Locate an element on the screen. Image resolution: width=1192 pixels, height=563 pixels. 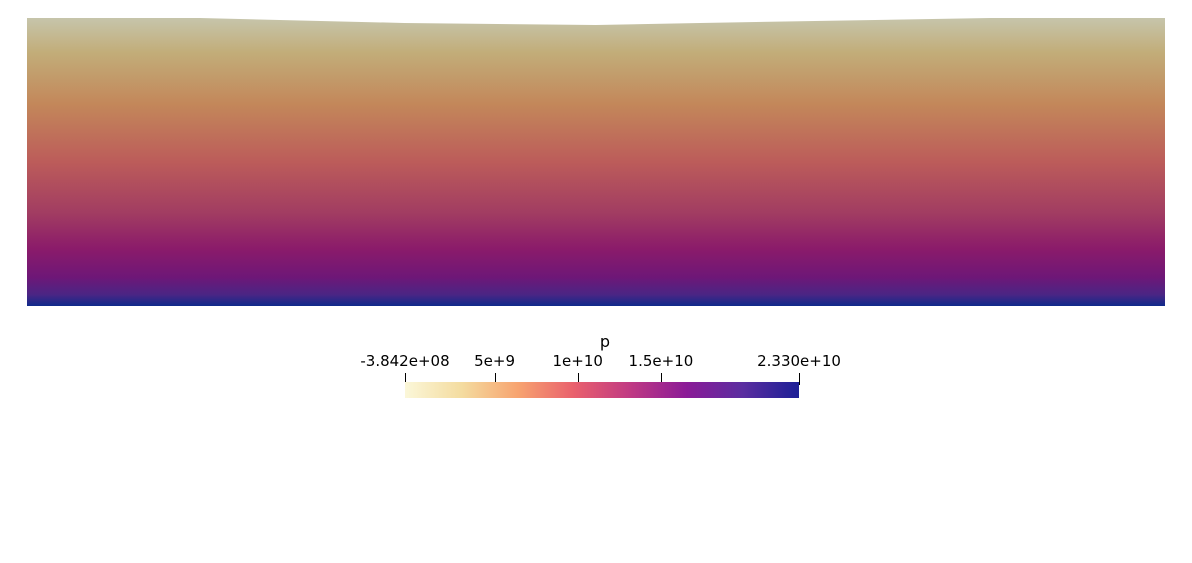
colorbar-tick-label: -3.842e+08 is located at coordinates (405, 361).